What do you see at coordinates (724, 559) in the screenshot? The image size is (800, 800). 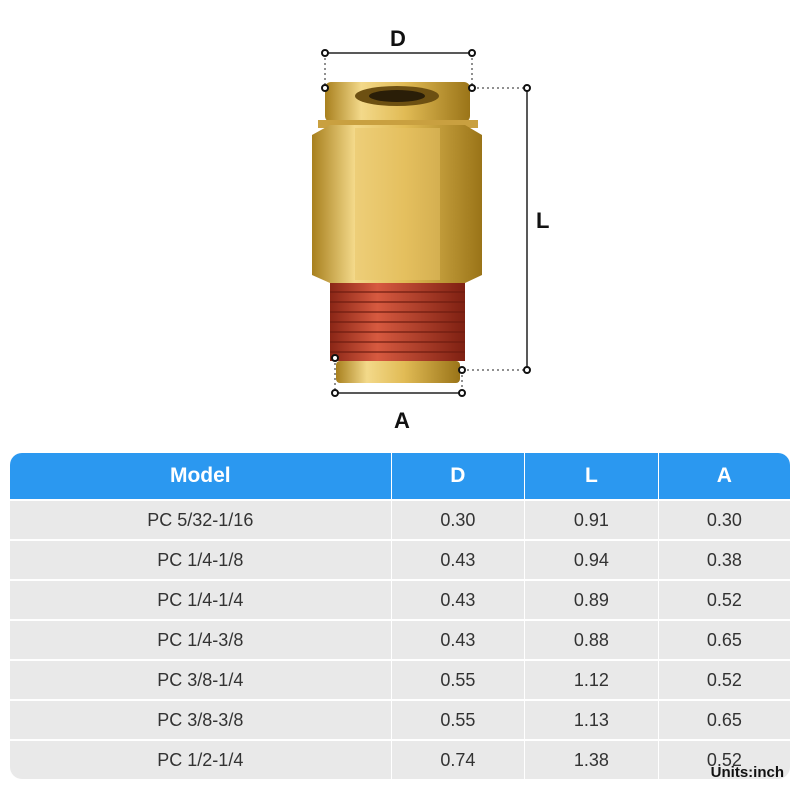 I see `table-cell: 0.38` at bounding box center [724, 559].